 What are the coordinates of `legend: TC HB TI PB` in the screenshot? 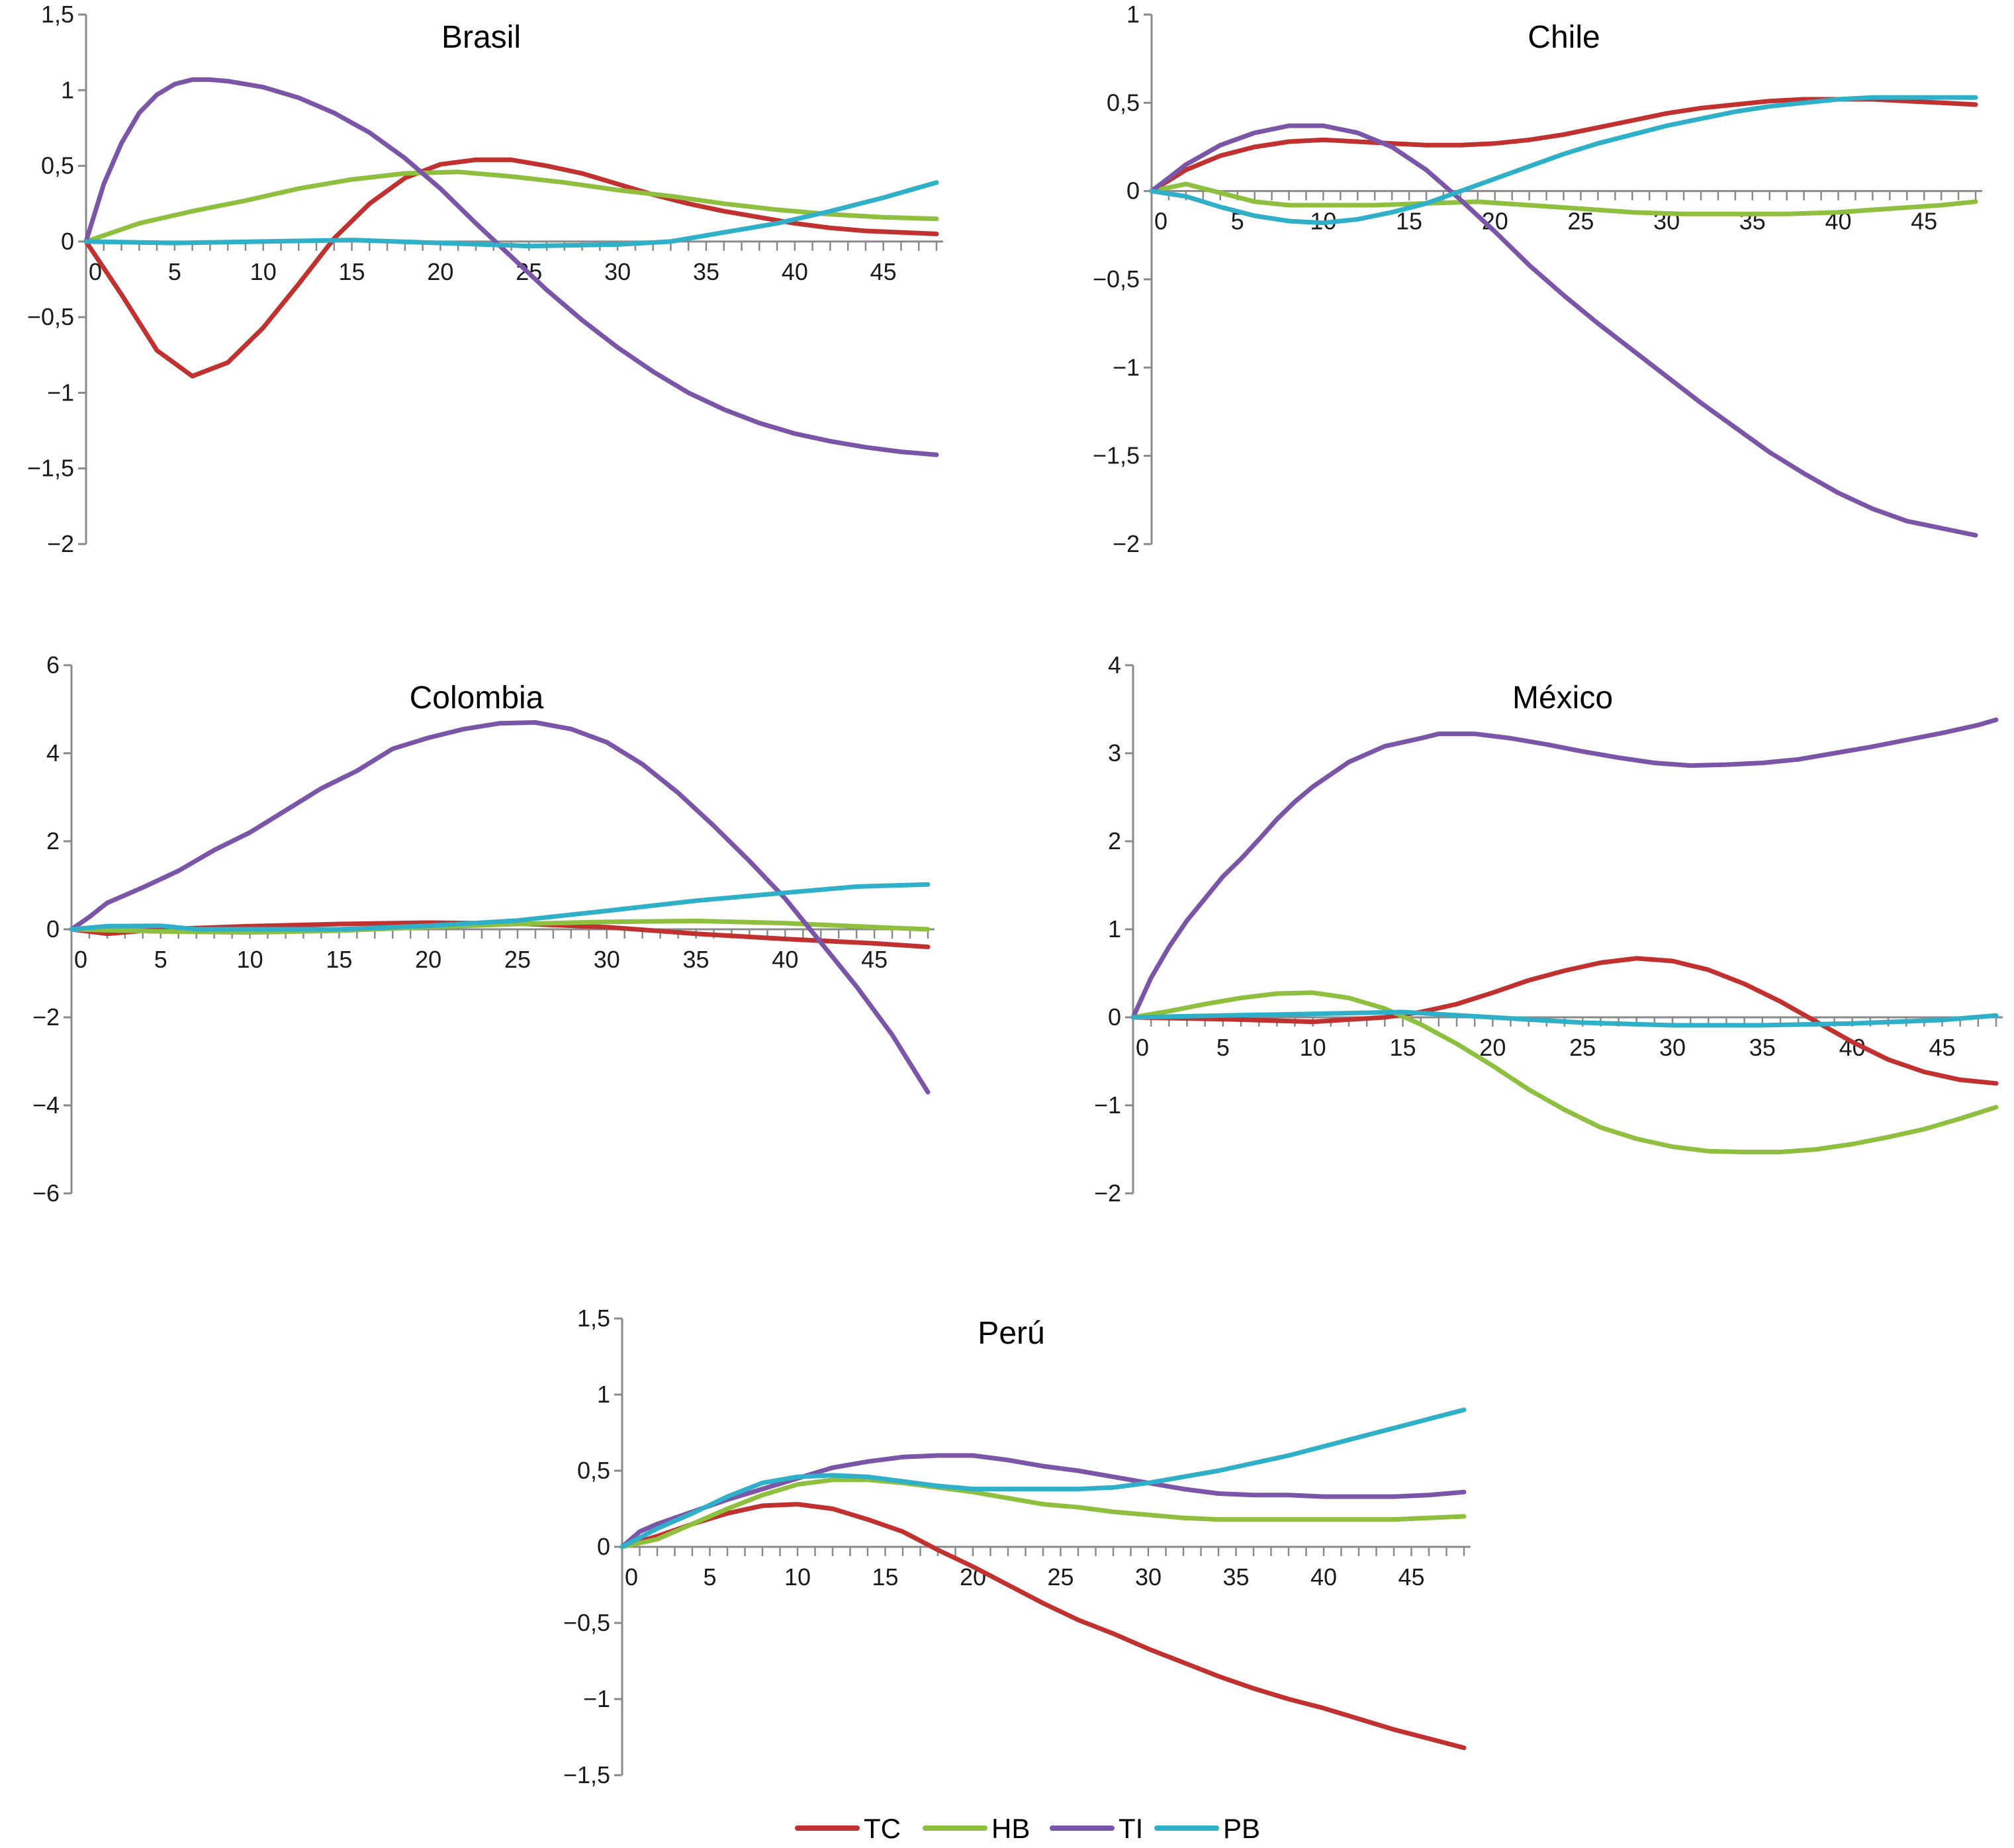 It's located at (1027, 1828).